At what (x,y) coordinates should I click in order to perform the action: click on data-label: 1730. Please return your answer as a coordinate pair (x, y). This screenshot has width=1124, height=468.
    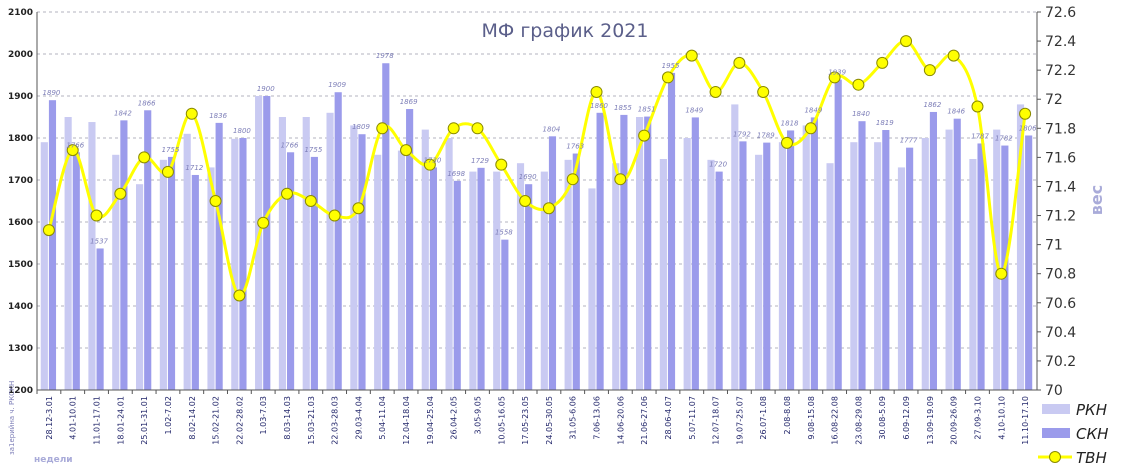
    Looking at the image, I should click on (433, 160).